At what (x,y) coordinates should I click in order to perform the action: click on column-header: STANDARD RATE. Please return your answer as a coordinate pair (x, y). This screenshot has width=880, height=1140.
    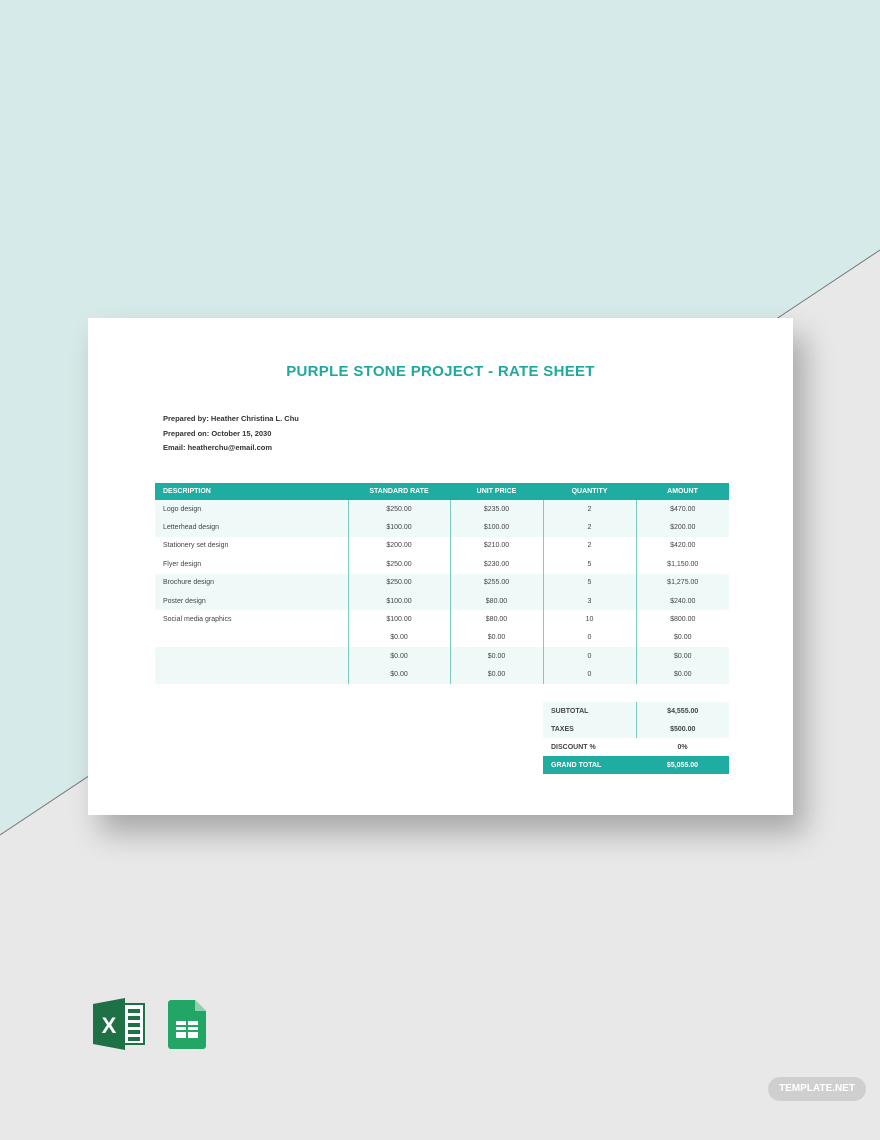
    Looking at the image, I should click on (399, 491).